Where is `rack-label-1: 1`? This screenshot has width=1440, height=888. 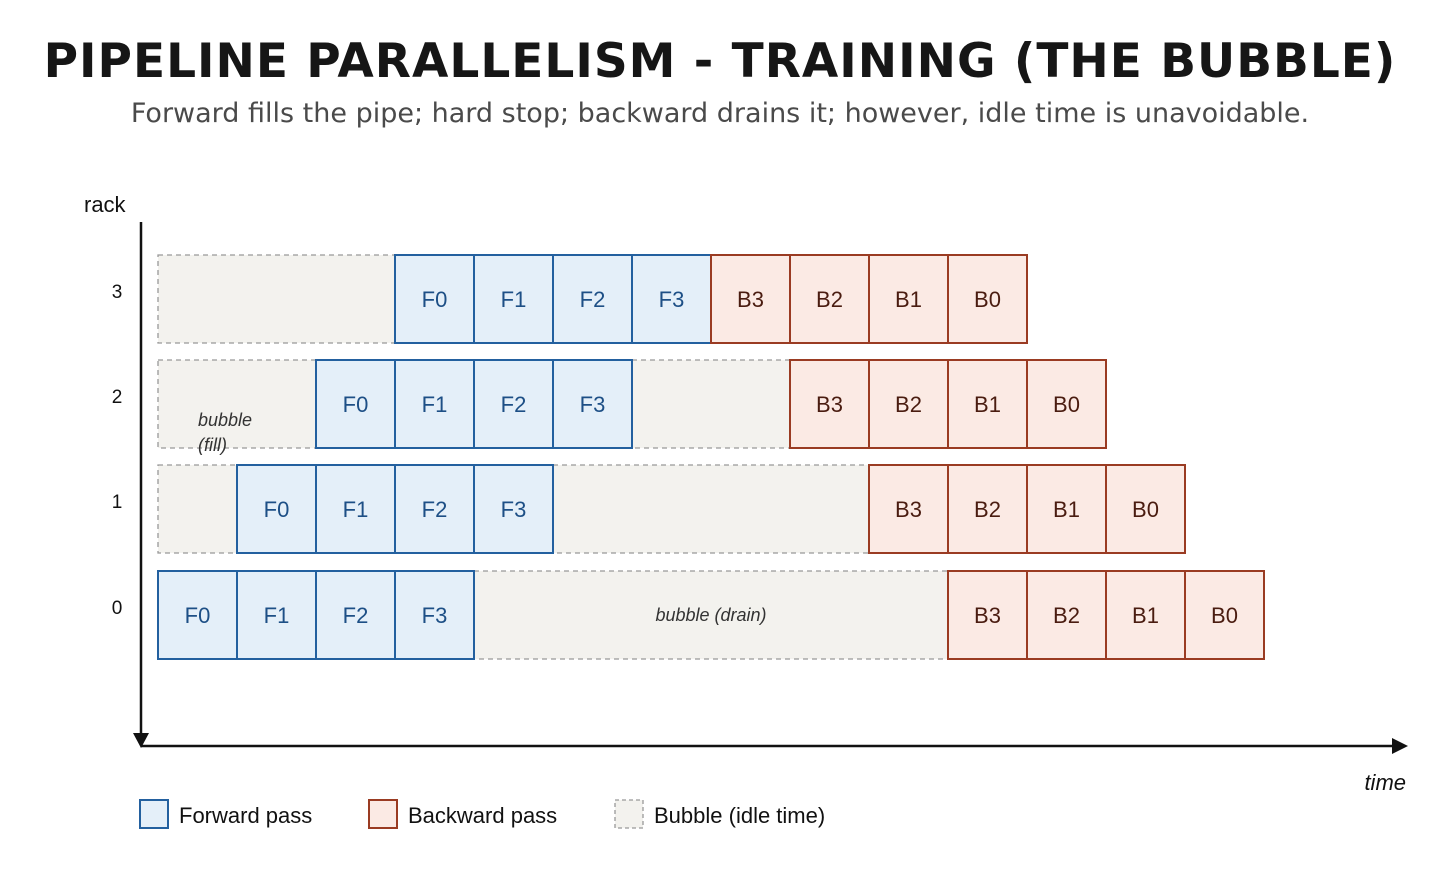
rack-label-1: 1 is located at coordinates (117, 502).